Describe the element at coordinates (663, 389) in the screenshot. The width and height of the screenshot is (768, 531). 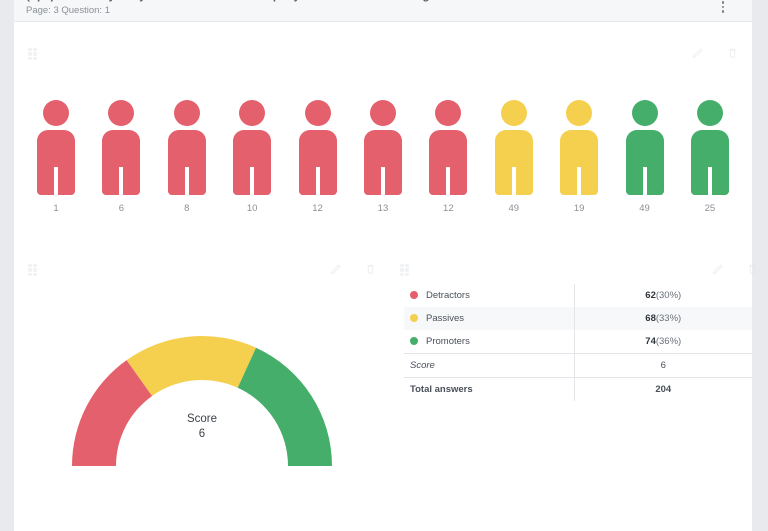
I see `summary-value: 204` at that location.